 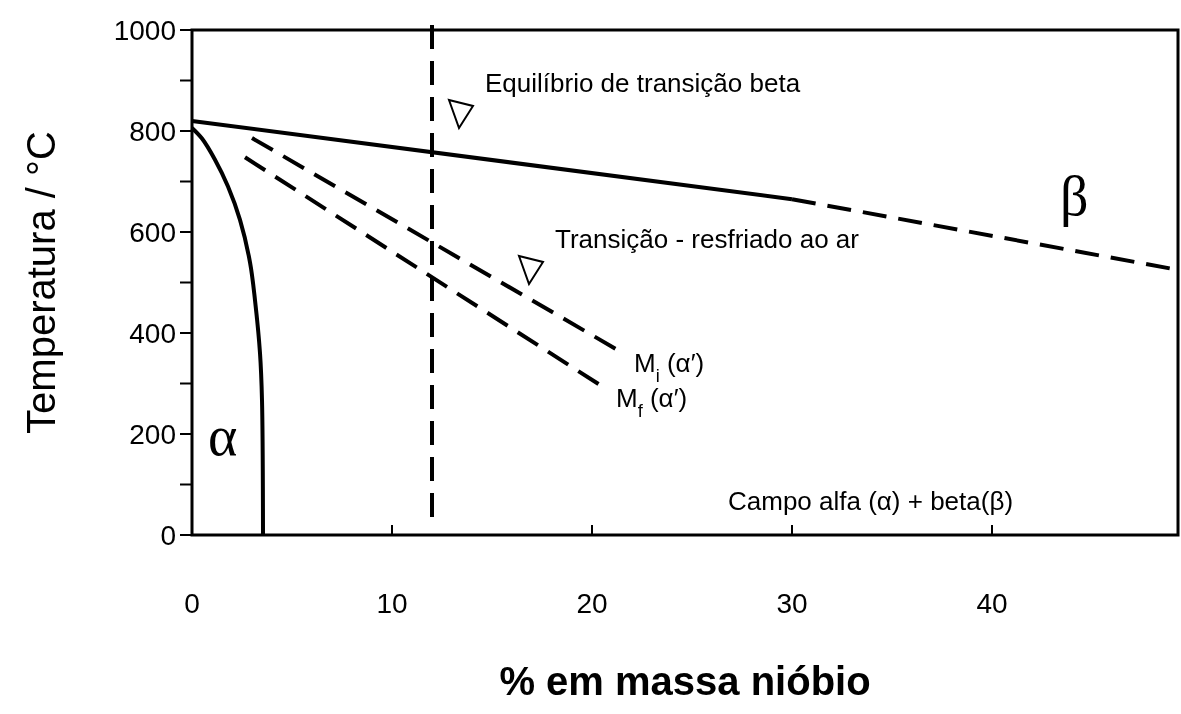 I want to click on x-tick-label: 40, so click(x=992, y=603).